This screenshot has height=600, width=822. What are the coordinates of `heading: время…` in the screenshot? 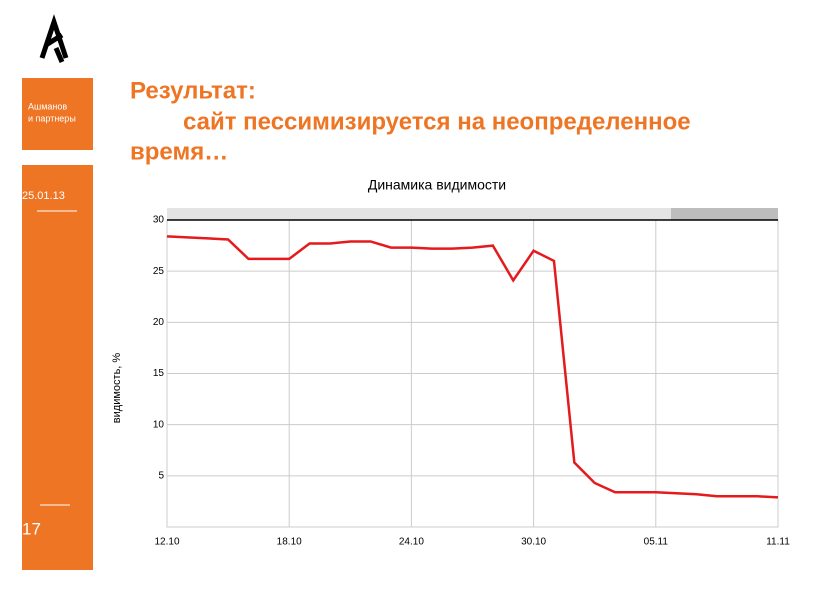 It's located at (179, 151).